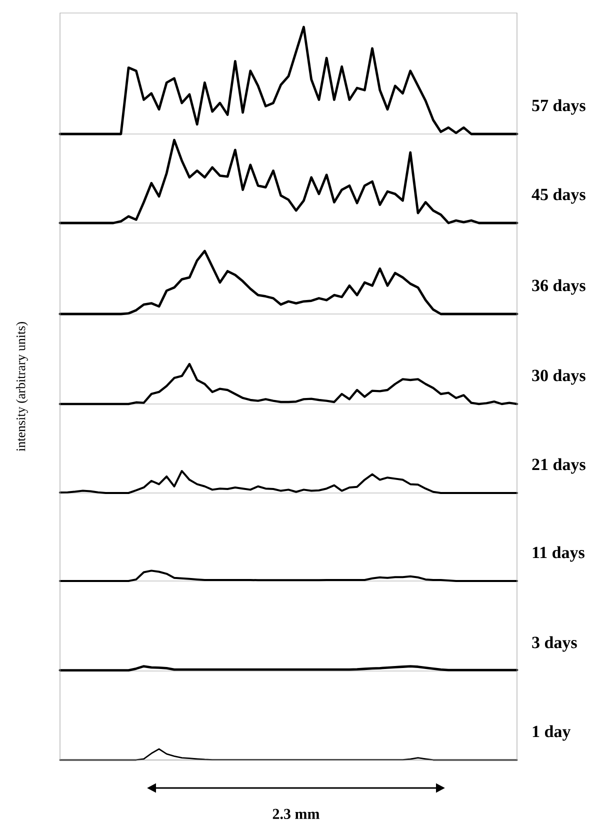 This screenshot has width=615, height=824. Describe the element at coordinates (559, 377) in the screenshot. I see `series-label: 30 days` at that location.